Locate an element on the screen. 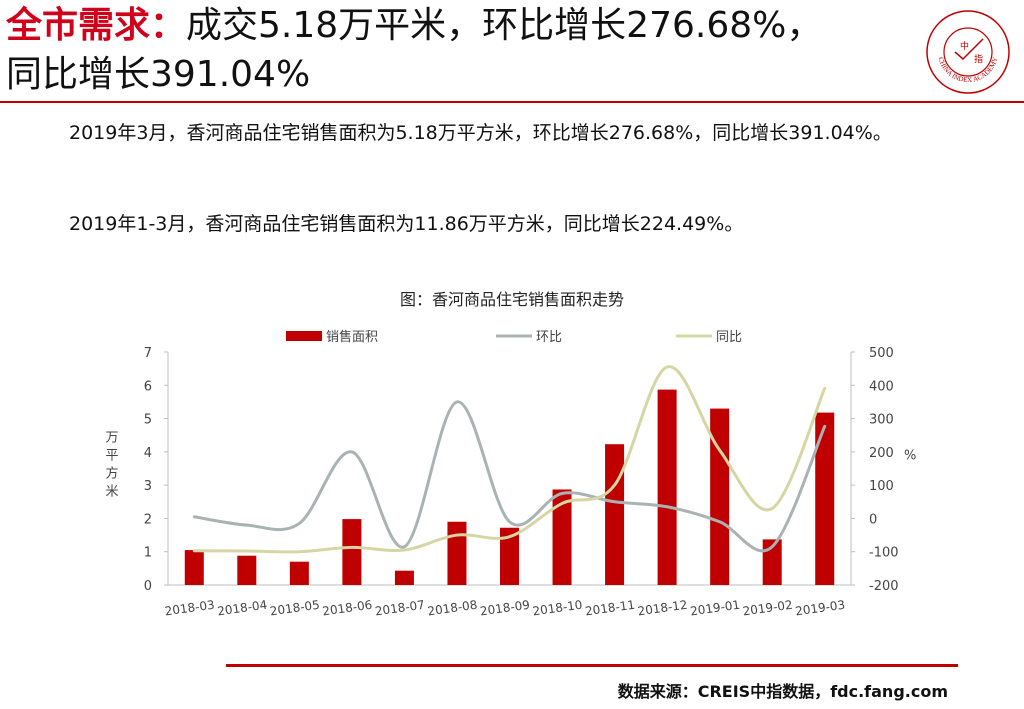  logo-check-mark is located at coordinates (969, 49).